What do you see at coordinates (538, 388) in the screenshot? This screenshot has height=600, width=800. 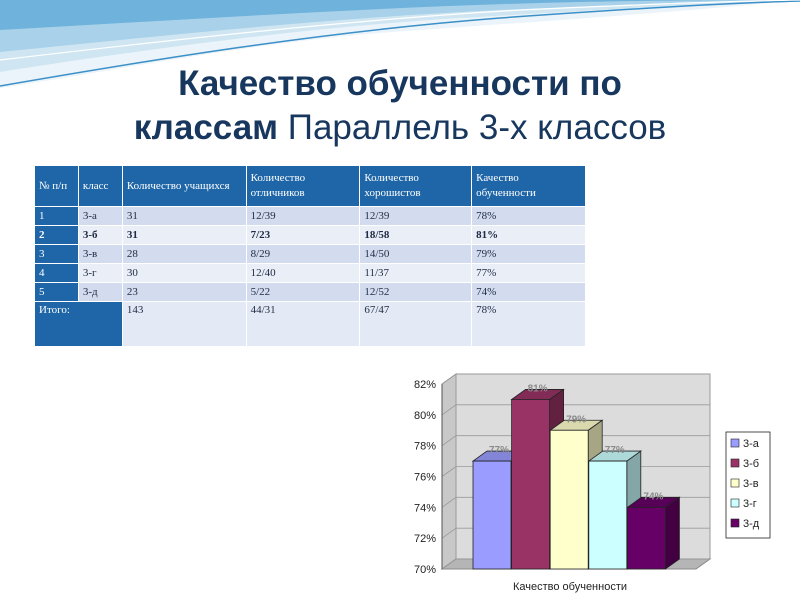 I see `data-label: 81%` at bounding box center [538, 388].